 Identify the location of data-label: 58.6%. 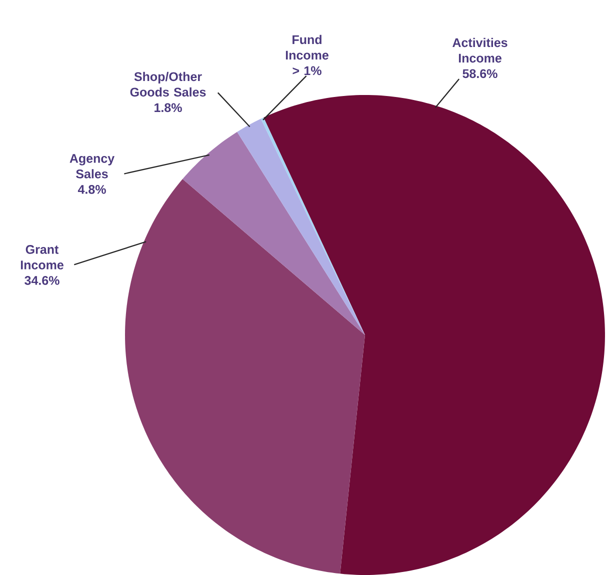
(480, 73).